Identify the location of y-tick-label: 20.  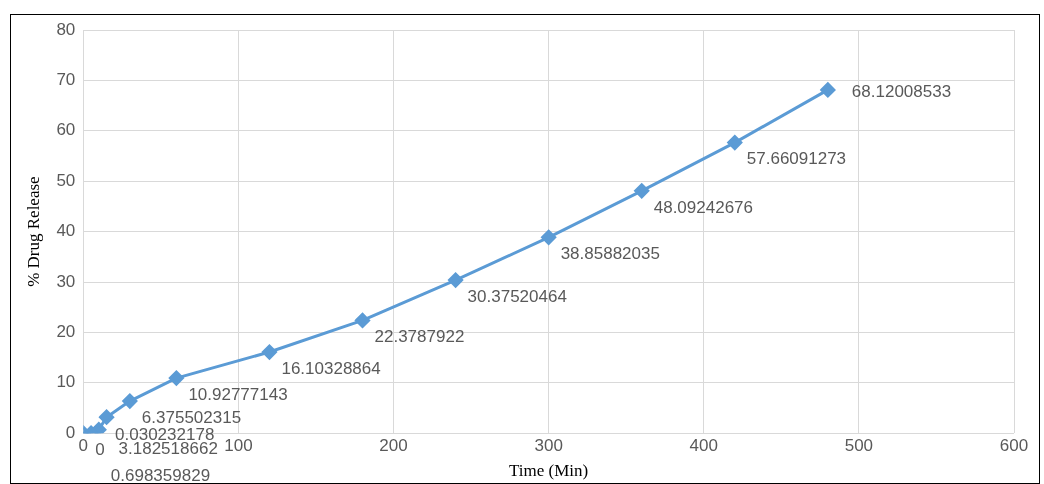
(66, 332).